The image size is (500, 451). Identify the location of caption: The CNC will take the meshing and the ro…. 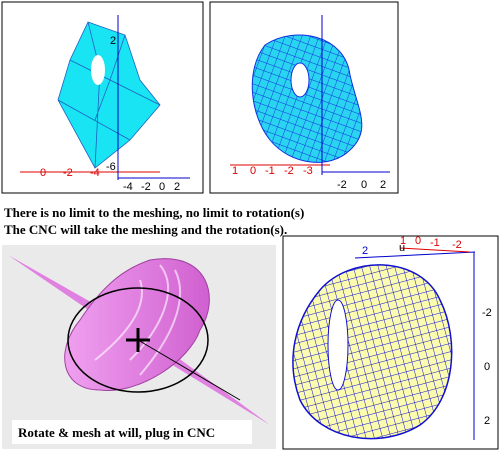
(145, 229).